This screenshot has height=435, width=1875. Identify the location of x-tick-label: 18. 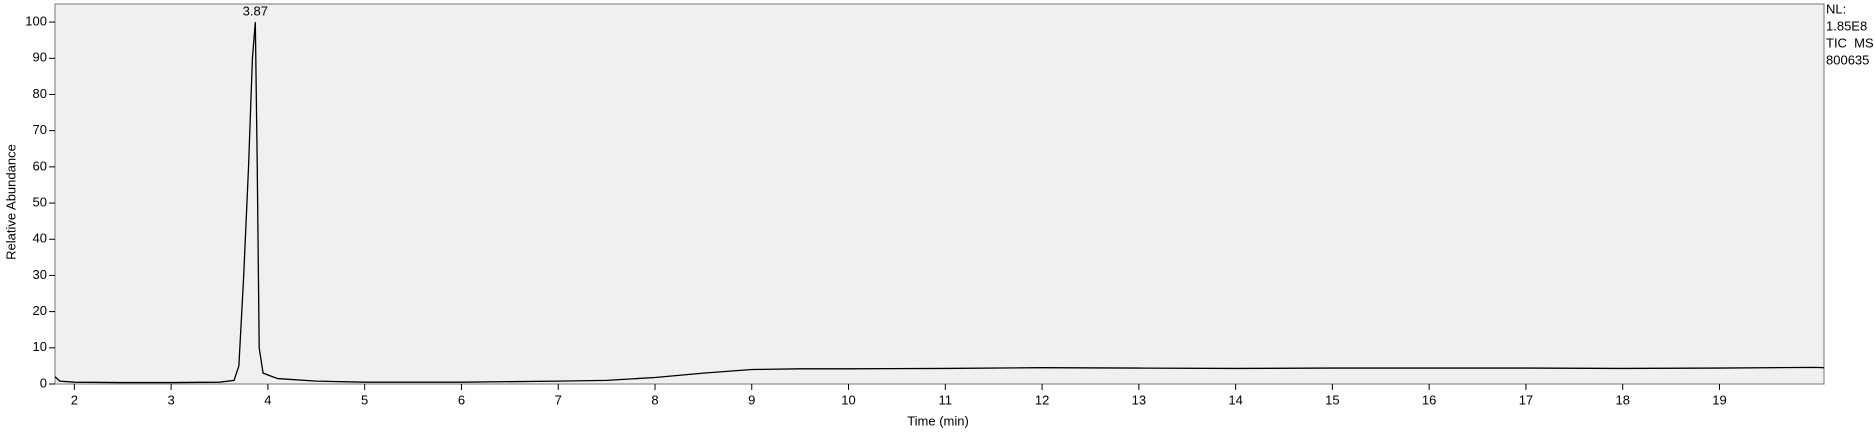
(1622, 399).